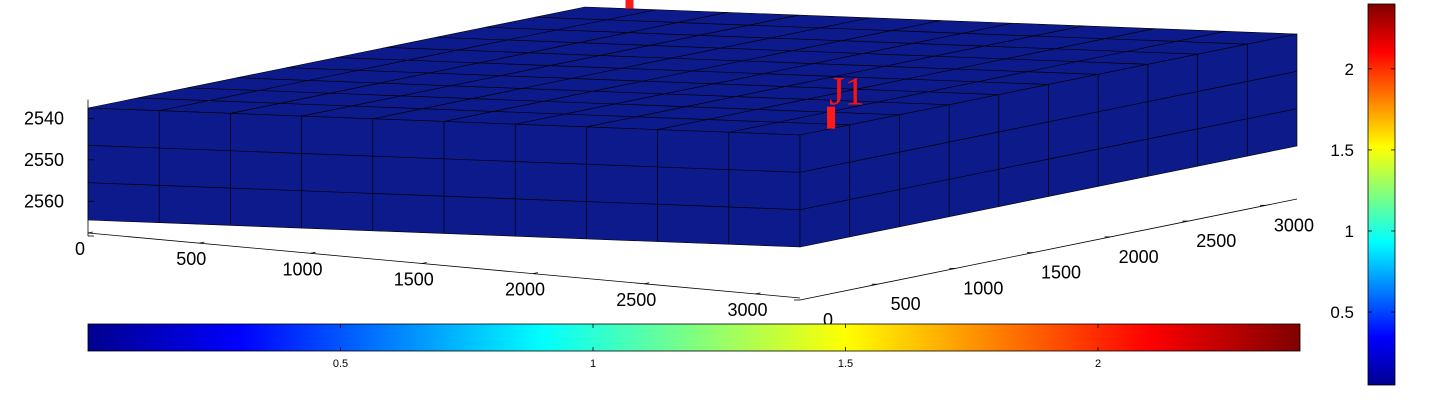 This screenshot has height=409, width=1434. Describe the element at coordinates (847, 91) in the screenshot. I see `well-label-j1: J1` at that location.